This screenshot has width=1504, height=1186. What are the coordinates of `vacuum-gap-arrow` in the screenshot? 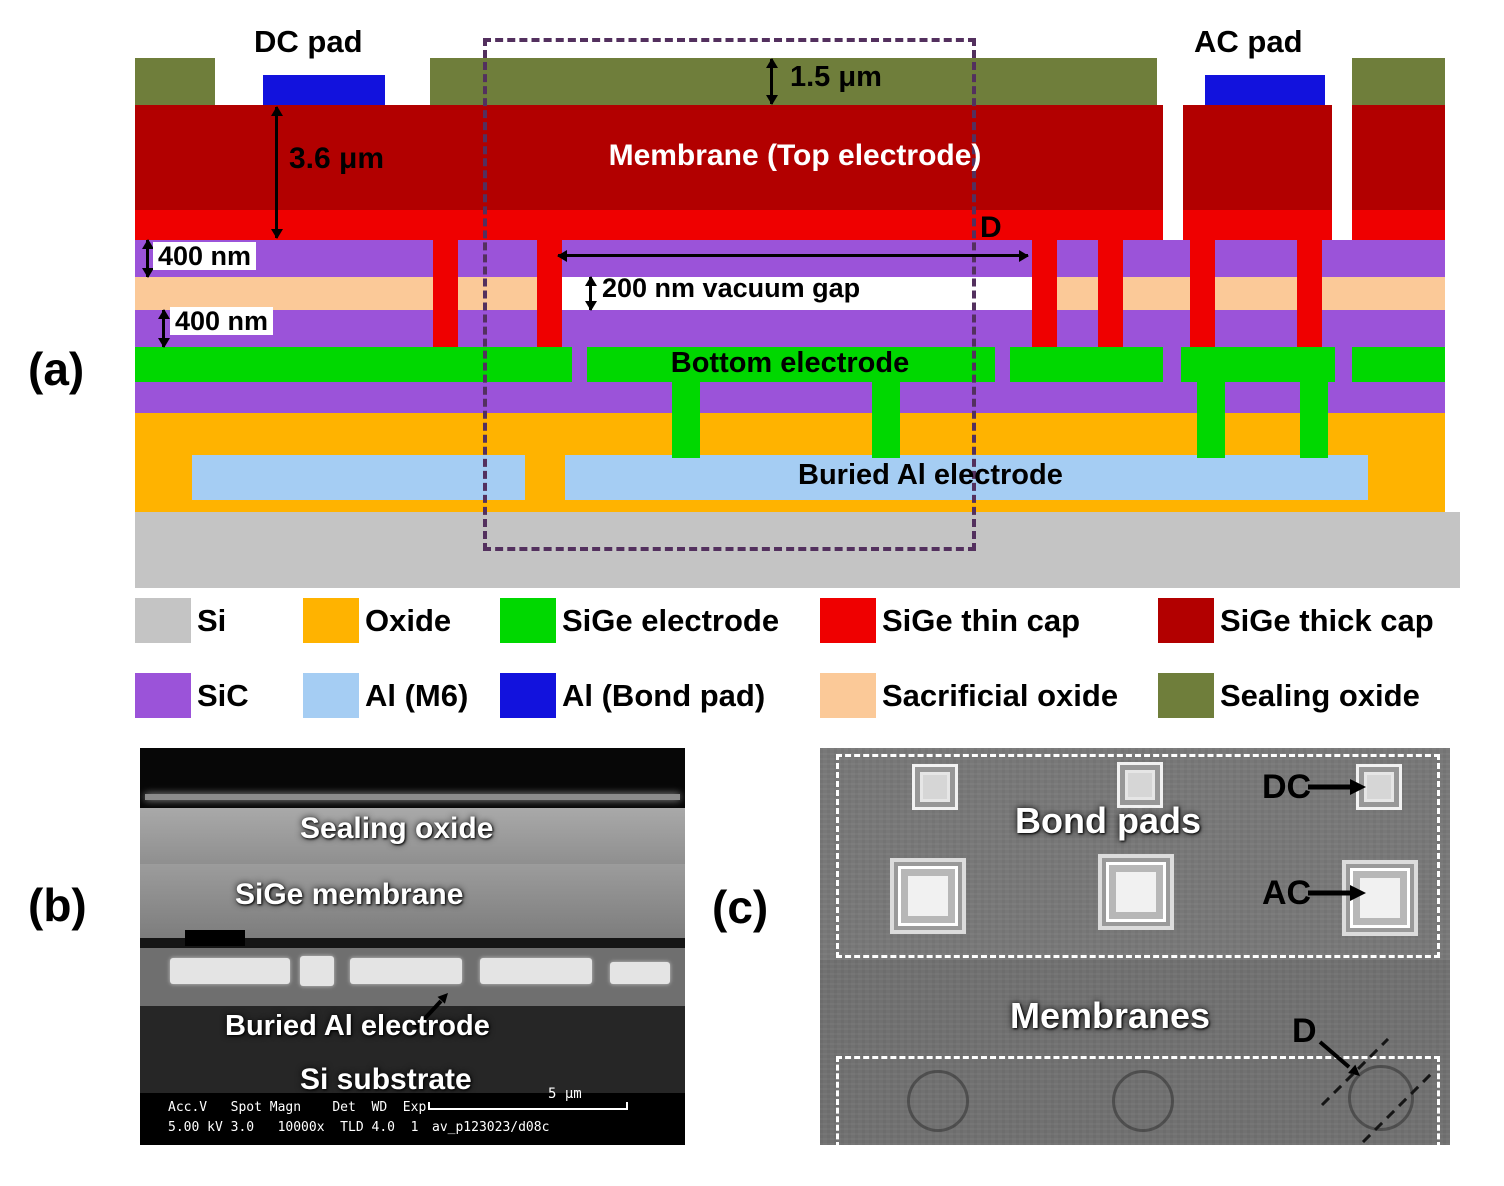 It's located at (590, 293).